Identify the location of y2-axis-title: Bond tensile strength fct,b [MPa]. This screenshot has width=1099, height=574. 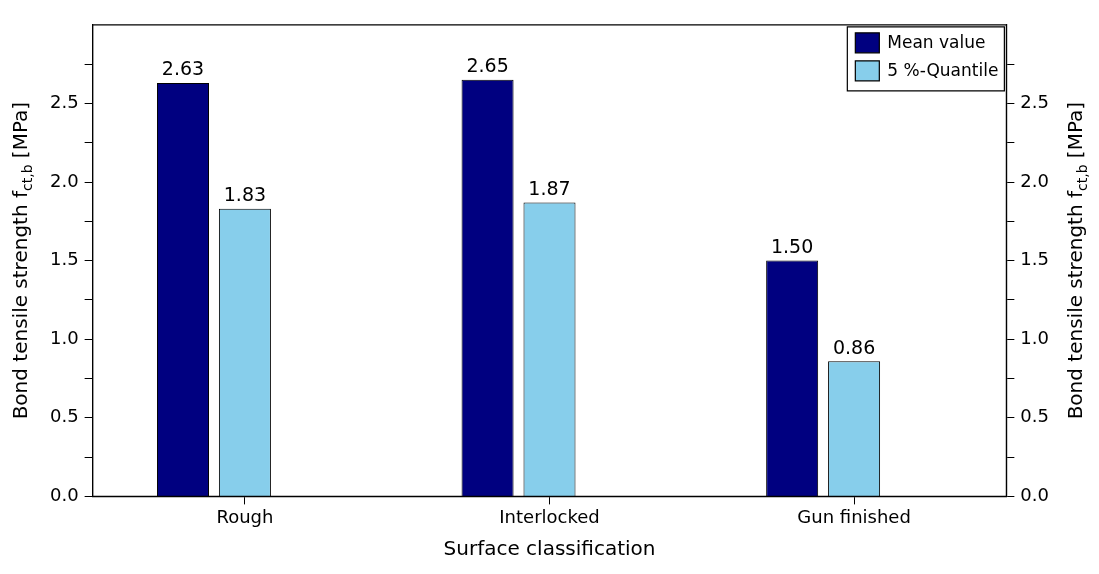
(1076, 260).